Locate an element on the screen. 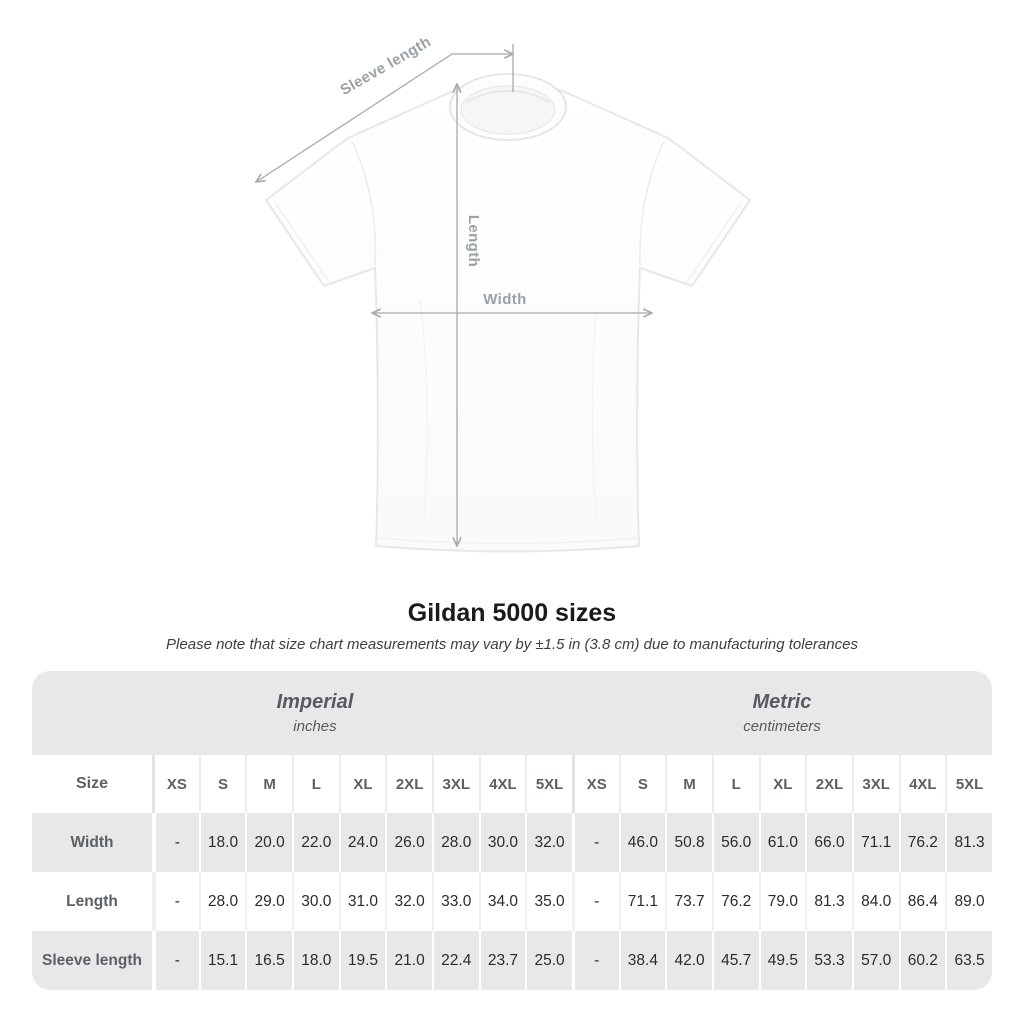  imperial-band: Imperial inches is located at coordinates (302, 713).